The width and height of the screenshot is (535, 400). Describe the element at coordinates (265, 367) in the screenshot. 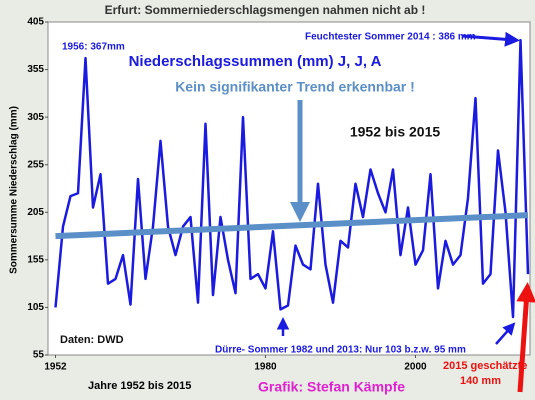

I see `x-tick-label: 1980` at that location.